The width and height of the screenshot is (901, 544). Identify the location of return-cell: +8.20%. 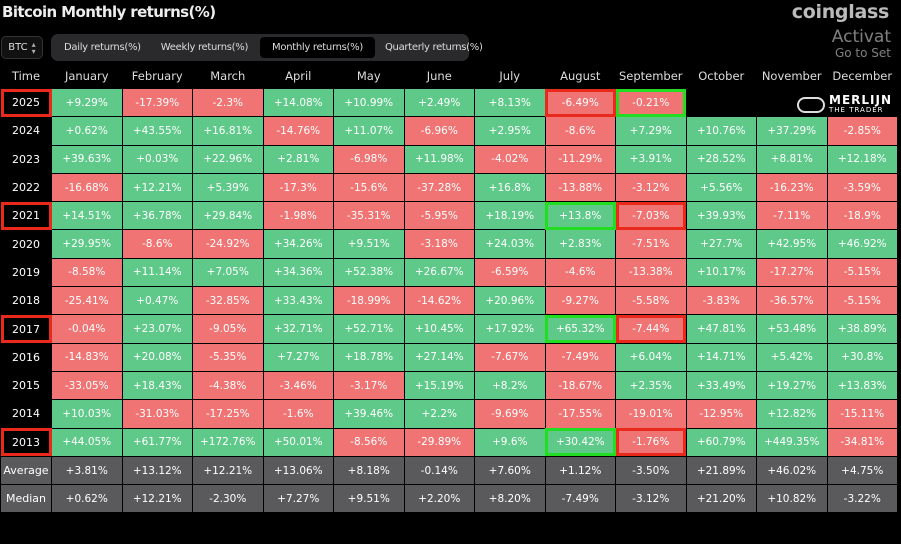
(510, 499).